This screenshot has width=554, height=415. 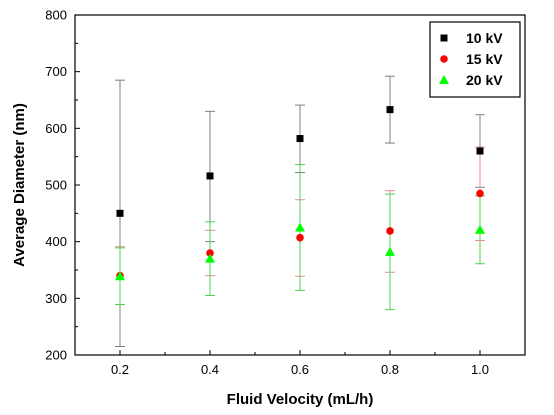 What do you see at coordinates (56, 15) in the screenshot?
I see `y-tick-label: 800` at bounding box center [56, 15].